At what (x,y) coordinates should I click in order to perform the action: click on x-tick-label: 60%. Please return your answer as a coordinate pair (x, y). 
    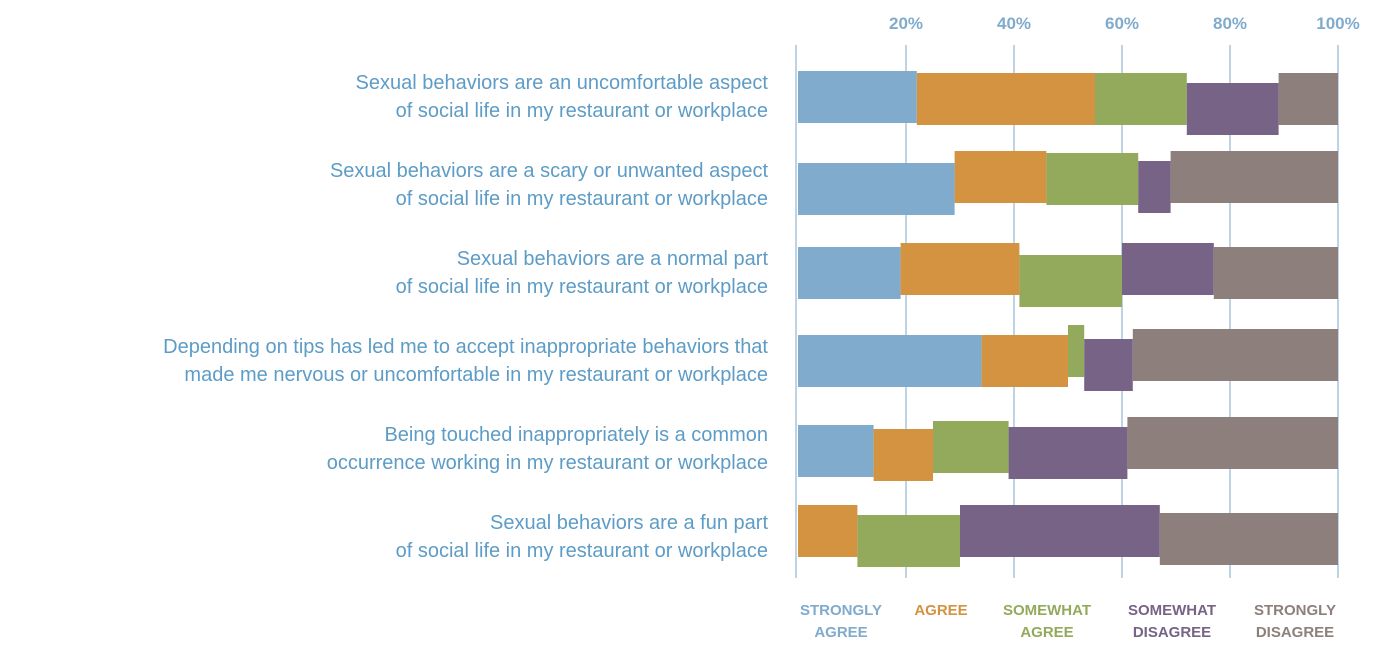
    Looking at the image, I should click on (1122, 23).